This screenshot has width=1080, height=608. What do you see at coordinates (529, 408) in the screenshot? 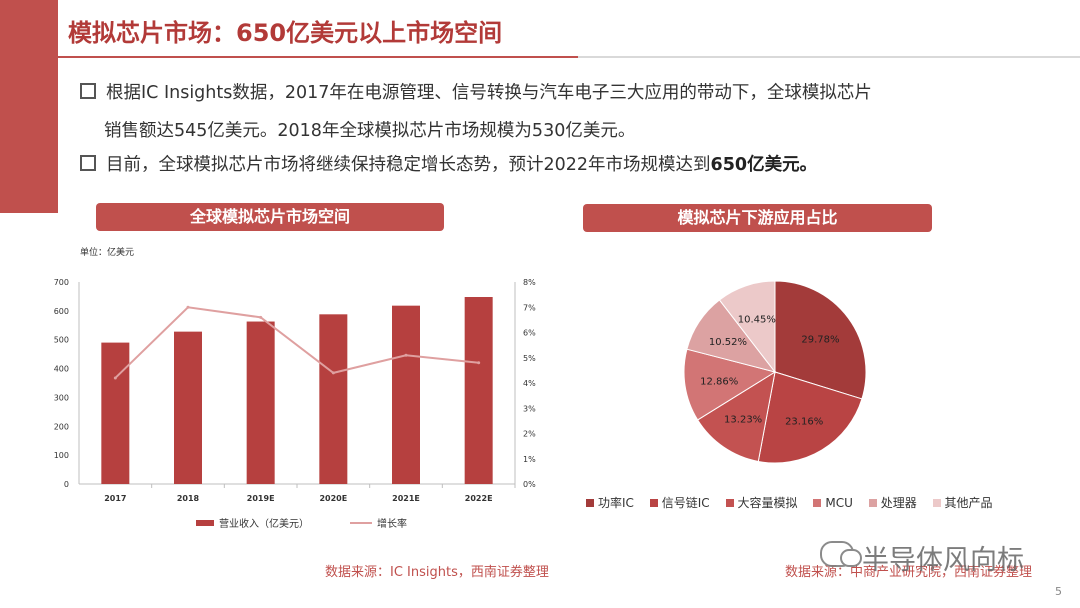
I see `y2-tick-label: 3%` at bounding box center [529, 408].